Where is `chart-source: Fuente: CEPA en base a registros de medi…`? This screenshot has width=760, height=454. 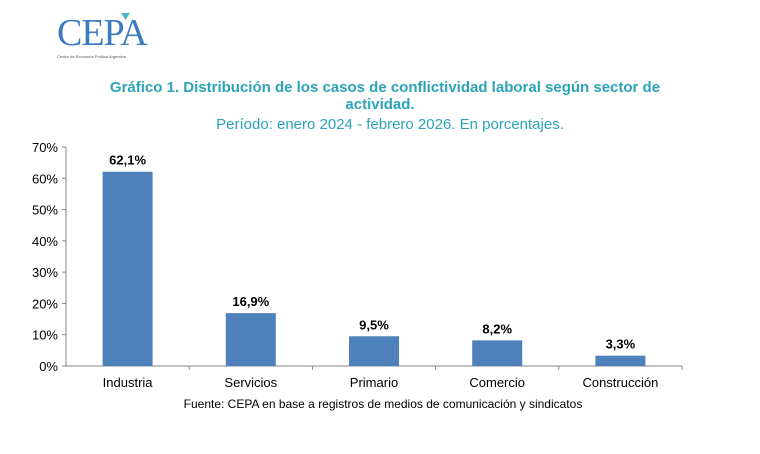 chart-source: Fuente: CEPA en base a registros de medi… is located at coordinates (383, 404).